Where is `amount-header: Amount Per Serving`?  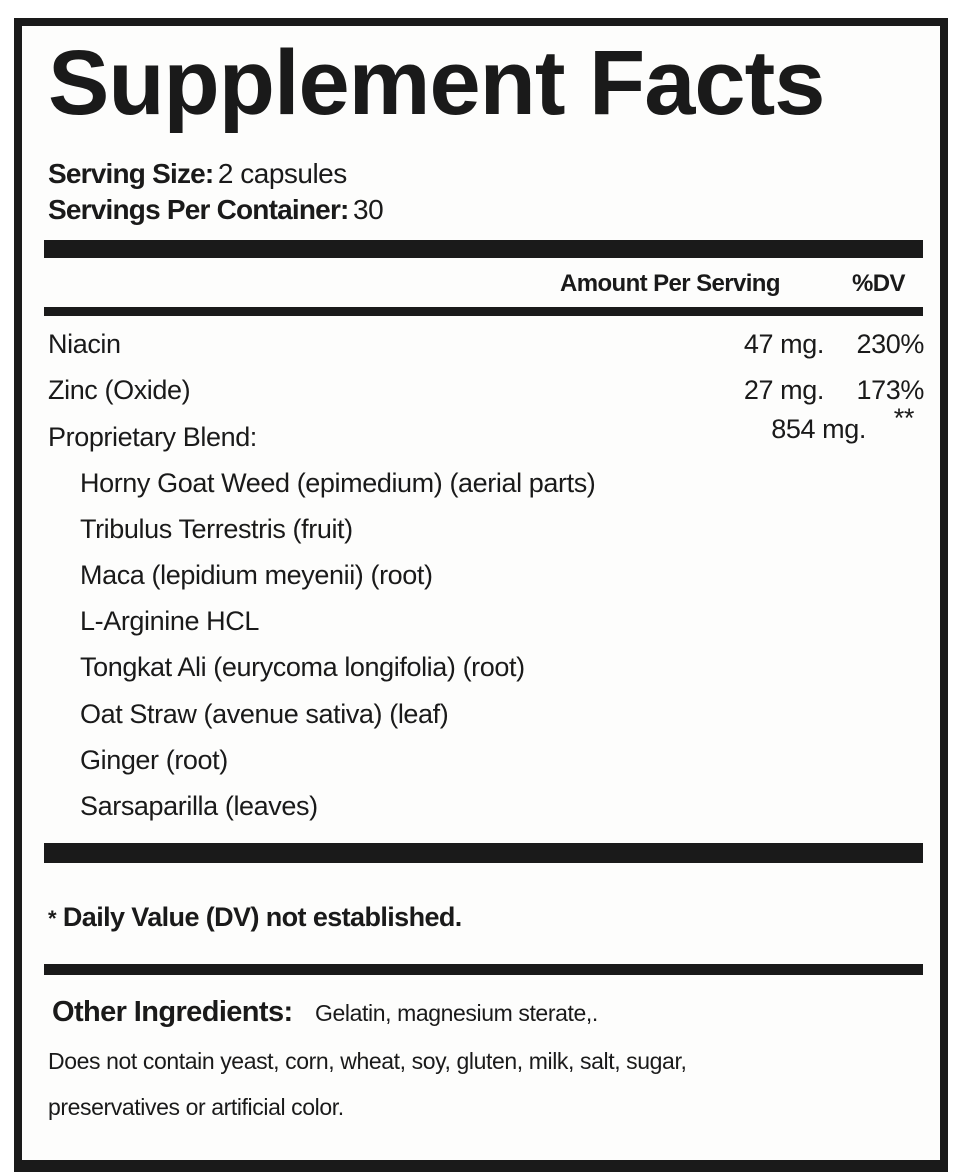 amount-header: Amount Per Serving is located at coordinates (670, 283).